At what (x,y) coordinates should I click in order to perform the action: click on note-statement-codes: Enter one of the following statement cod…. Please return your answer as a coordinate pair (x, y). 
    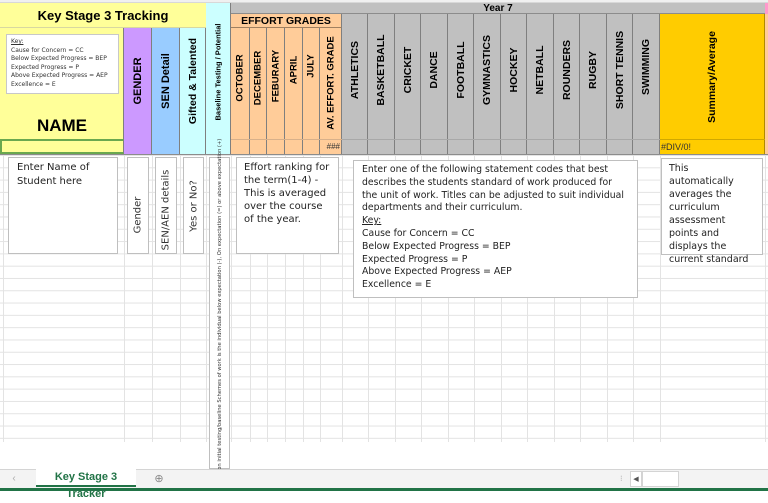
    Looking at the image, I should click on (495, 229).